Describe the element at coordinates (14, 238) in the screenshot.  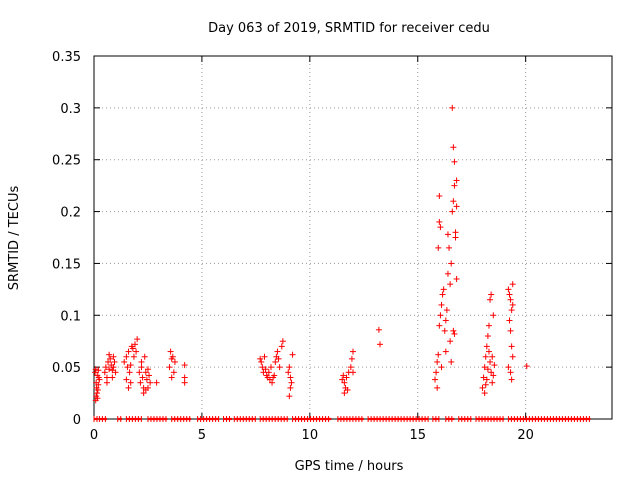
I see `y-axis-label: SRMTID / TECUs` at that location.